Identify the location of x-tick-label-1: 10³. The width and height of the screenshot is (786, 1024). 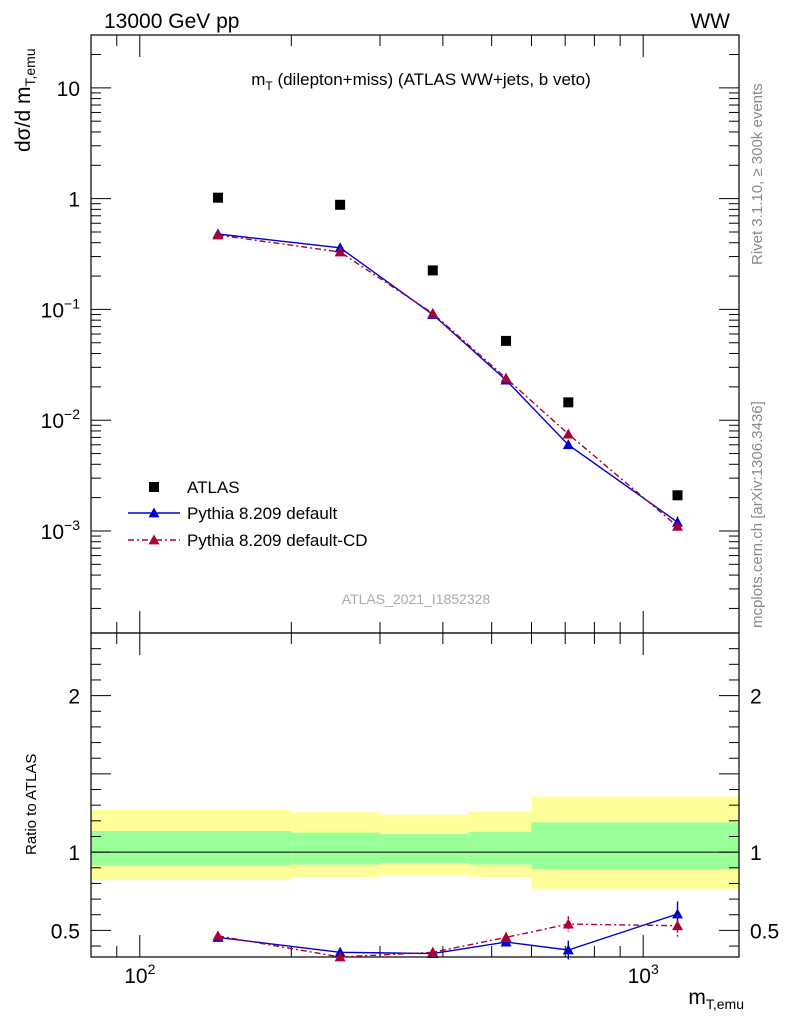
(643, 974).